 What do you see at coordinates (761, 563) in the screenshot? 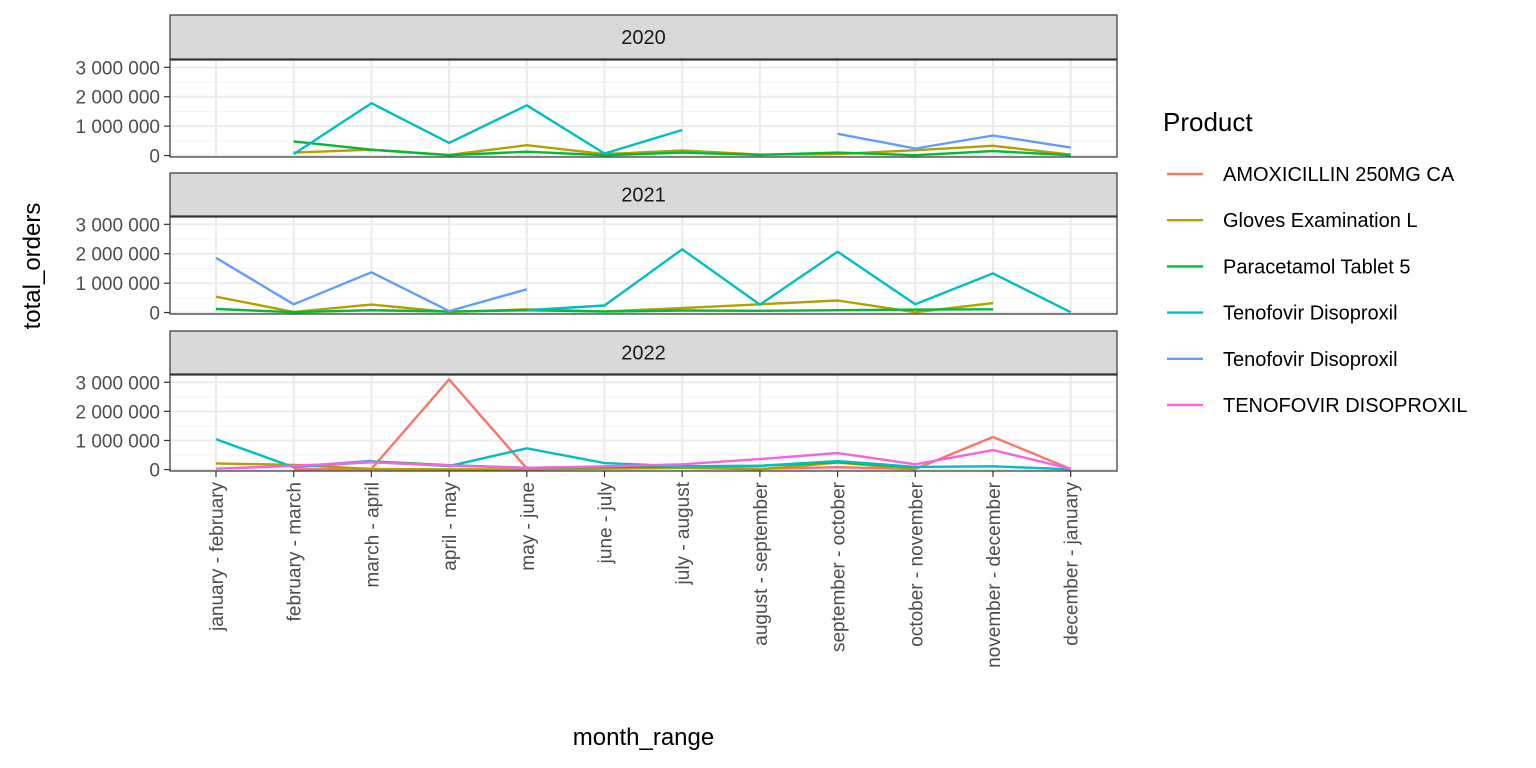
I see `x-tick-label: august - september` at bounding box center [761, 563].